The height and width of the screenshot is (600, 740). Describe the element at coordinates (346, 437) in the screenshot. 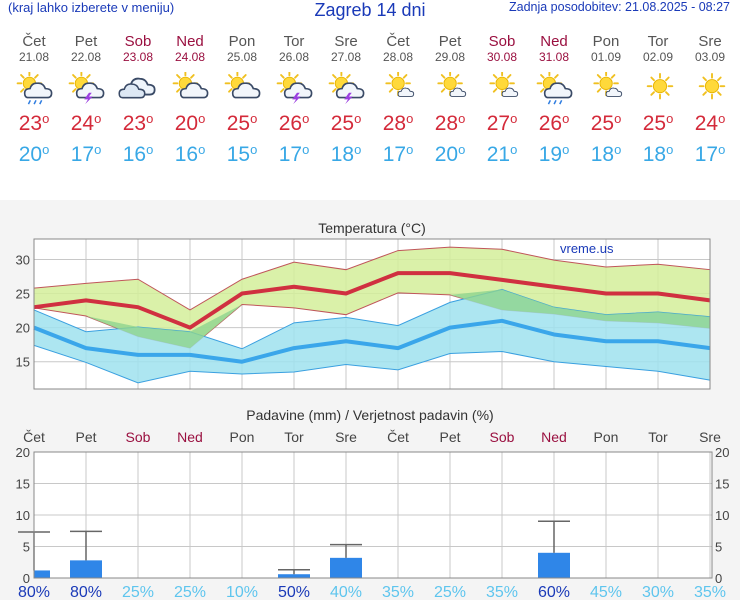

I see `day-label: Sre` at that location.